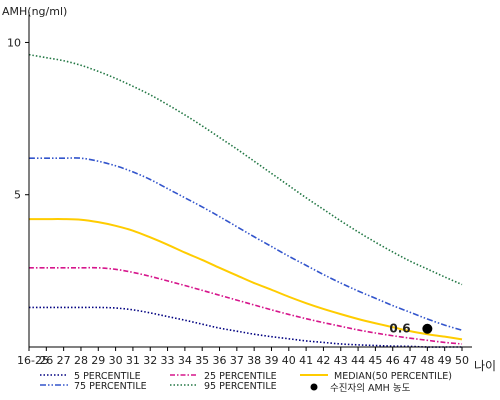  Describe the element at coordinates (306, 360) in the screenshot. I see `x-tick-label: 41` at that location.